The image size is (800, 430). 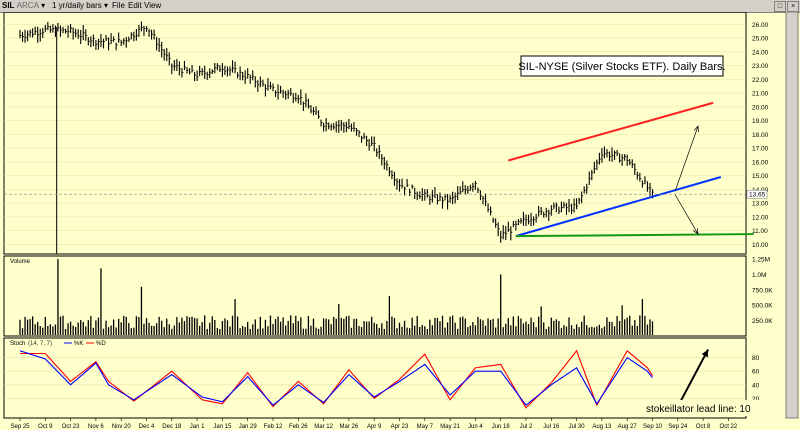 I want to click on price-tick-label: 26.00, so click(x=760, y=25).